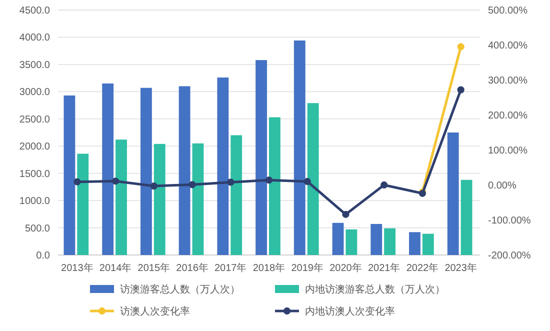  I want to click on x-tick-label: 2021年, so click(384, 268).